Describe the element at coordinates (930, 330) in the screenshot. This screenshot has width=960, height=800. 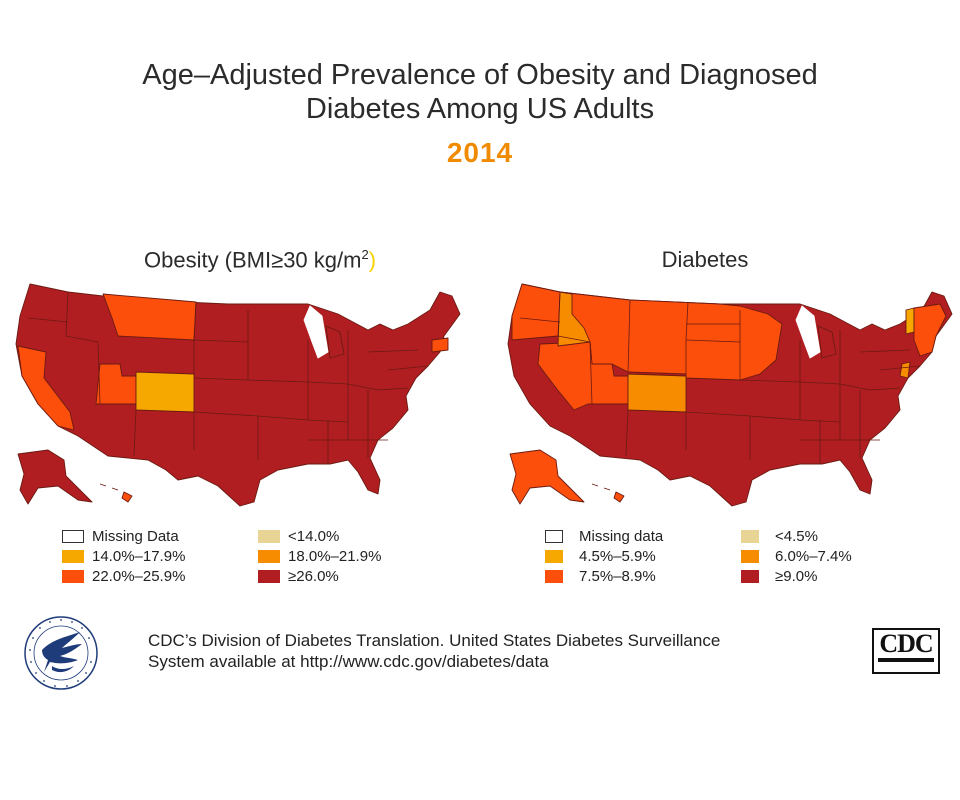
I see `diabetes-state-new-england` at that location.